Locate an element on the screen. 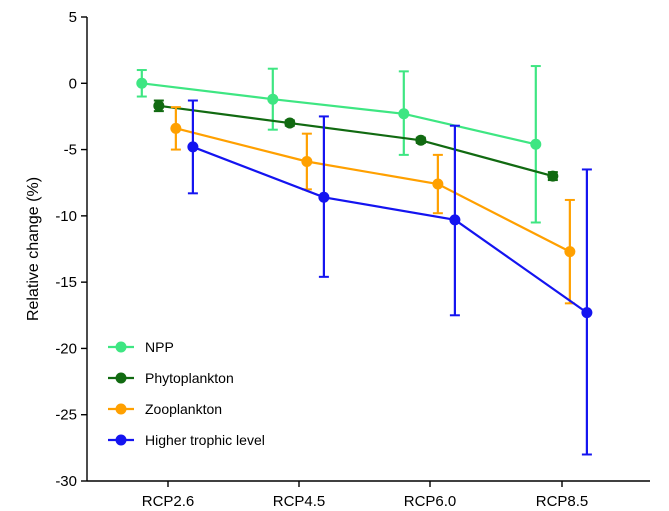 This screenshot has width=669, height=511. y-tick-label: 5 is located at coordinates (73, 17).